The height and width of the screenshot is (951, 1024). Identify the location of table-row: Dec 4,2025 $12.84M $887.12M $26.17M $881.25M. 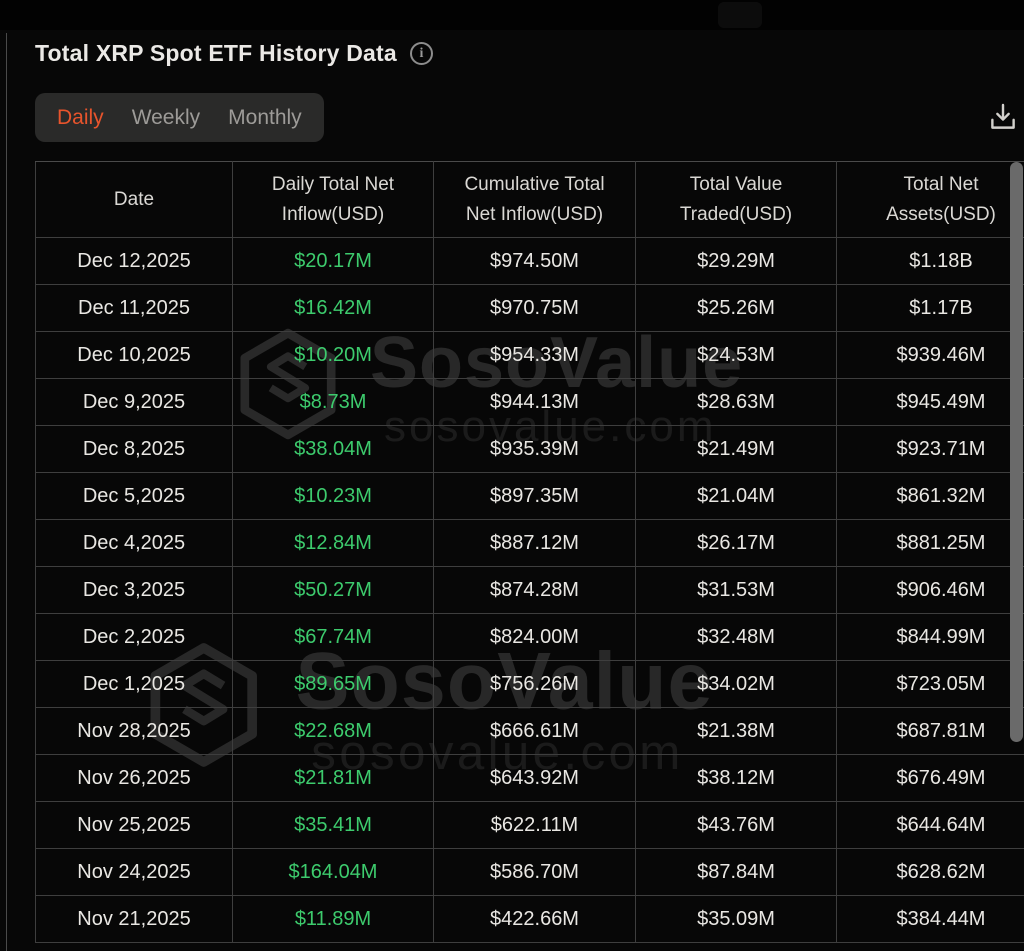
(529, 543).